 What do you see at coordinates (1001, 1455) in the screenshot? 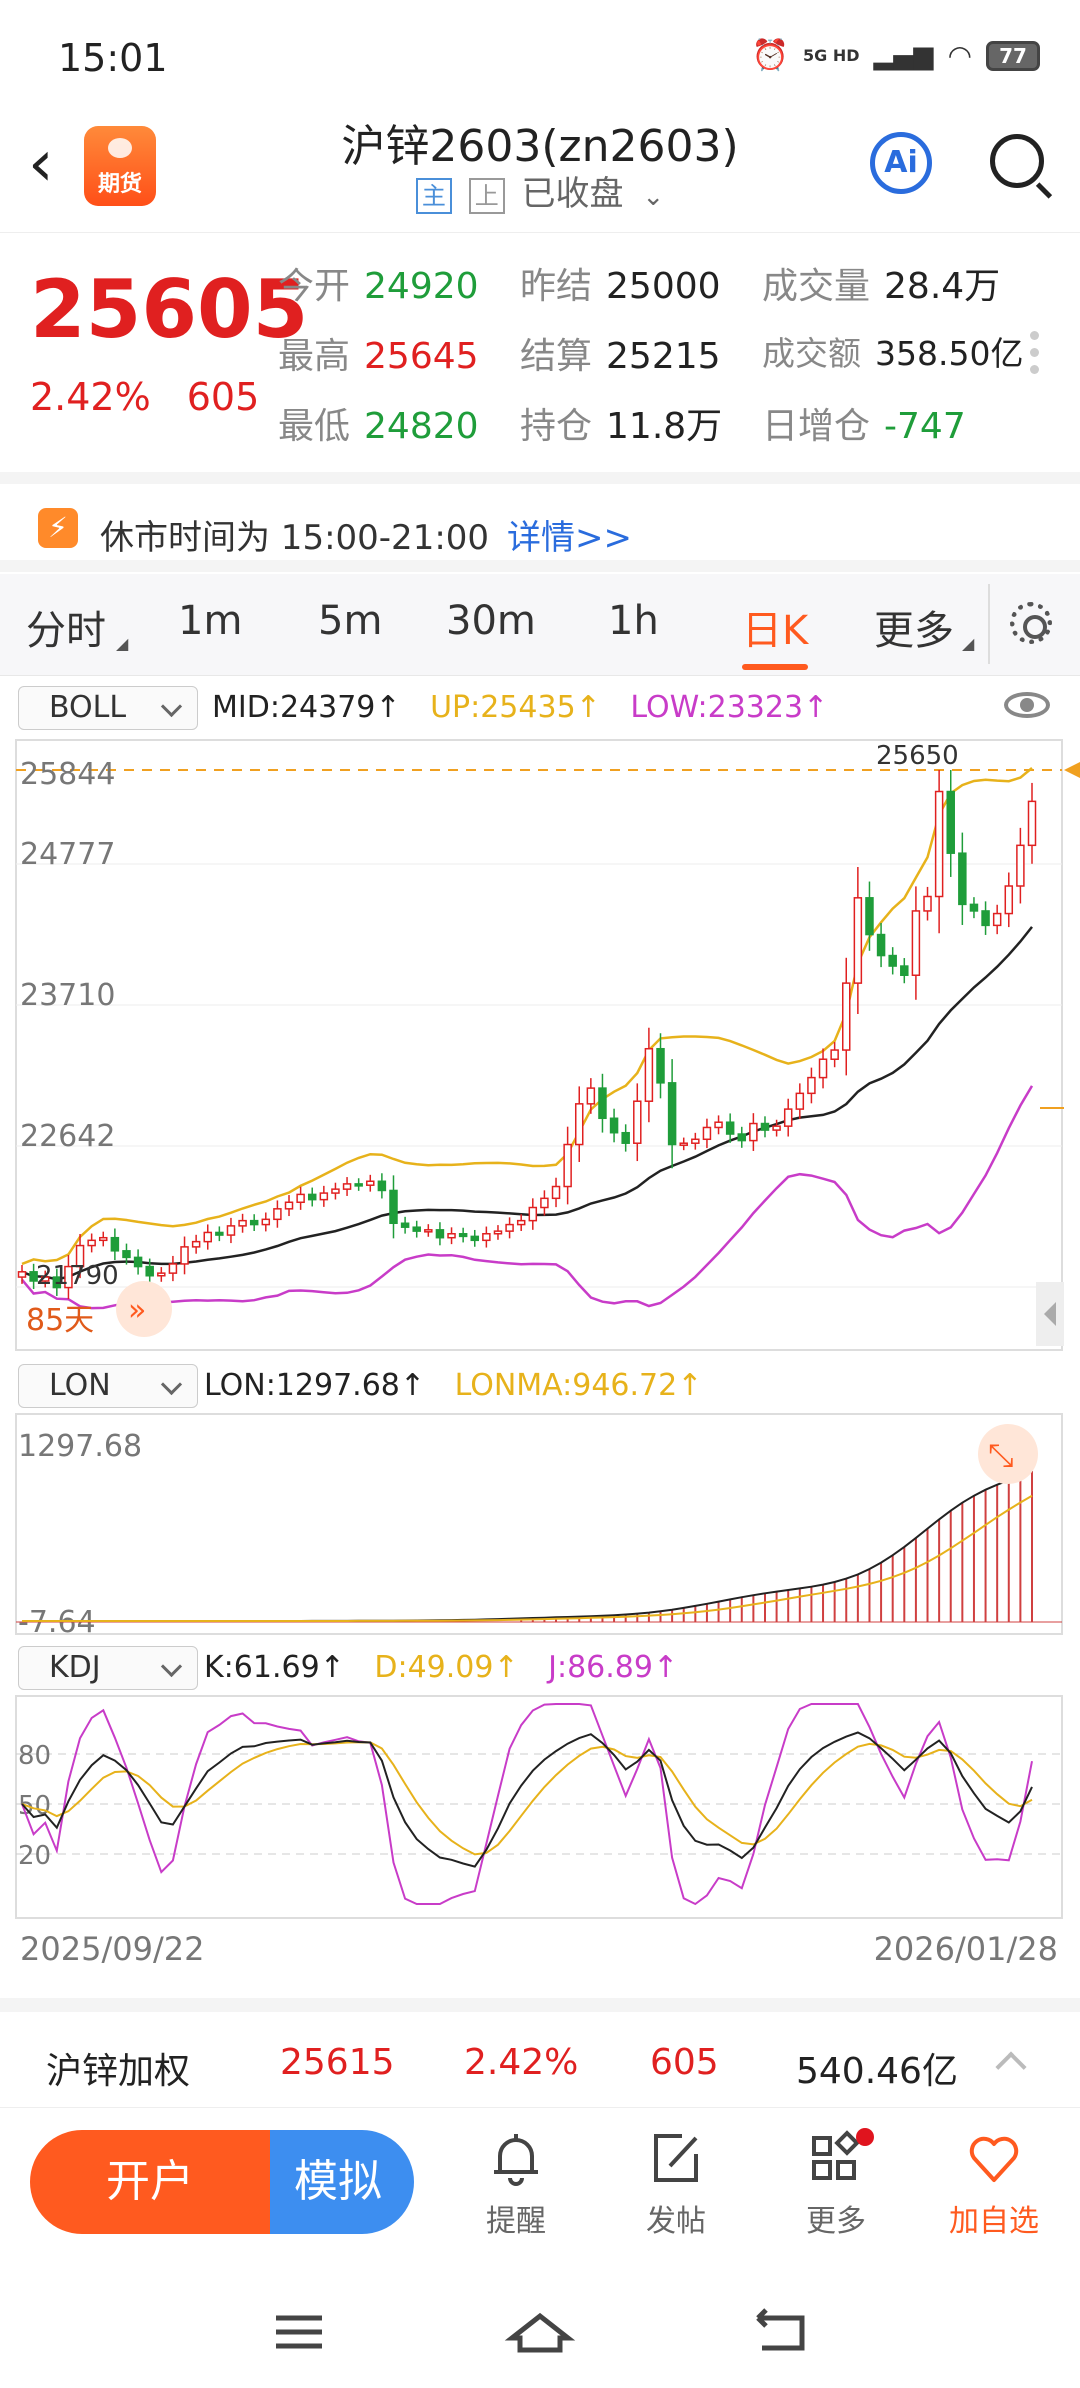
I see `expand-arrows-icon: ⤡` at bounding box center [1001, 1455].